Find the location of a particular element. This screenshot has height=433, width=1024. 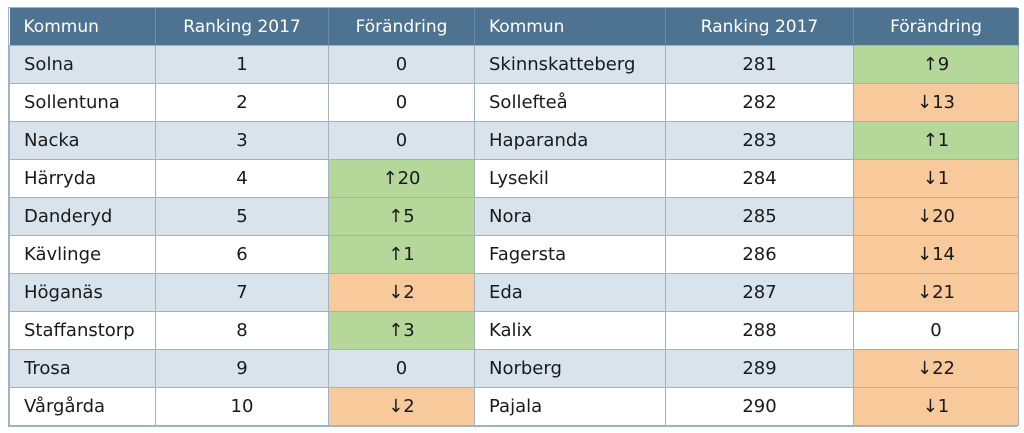

table-row: Sollentuna 2 0 Sollefteå 282 ↓13 is located at coordinates (514, 102).